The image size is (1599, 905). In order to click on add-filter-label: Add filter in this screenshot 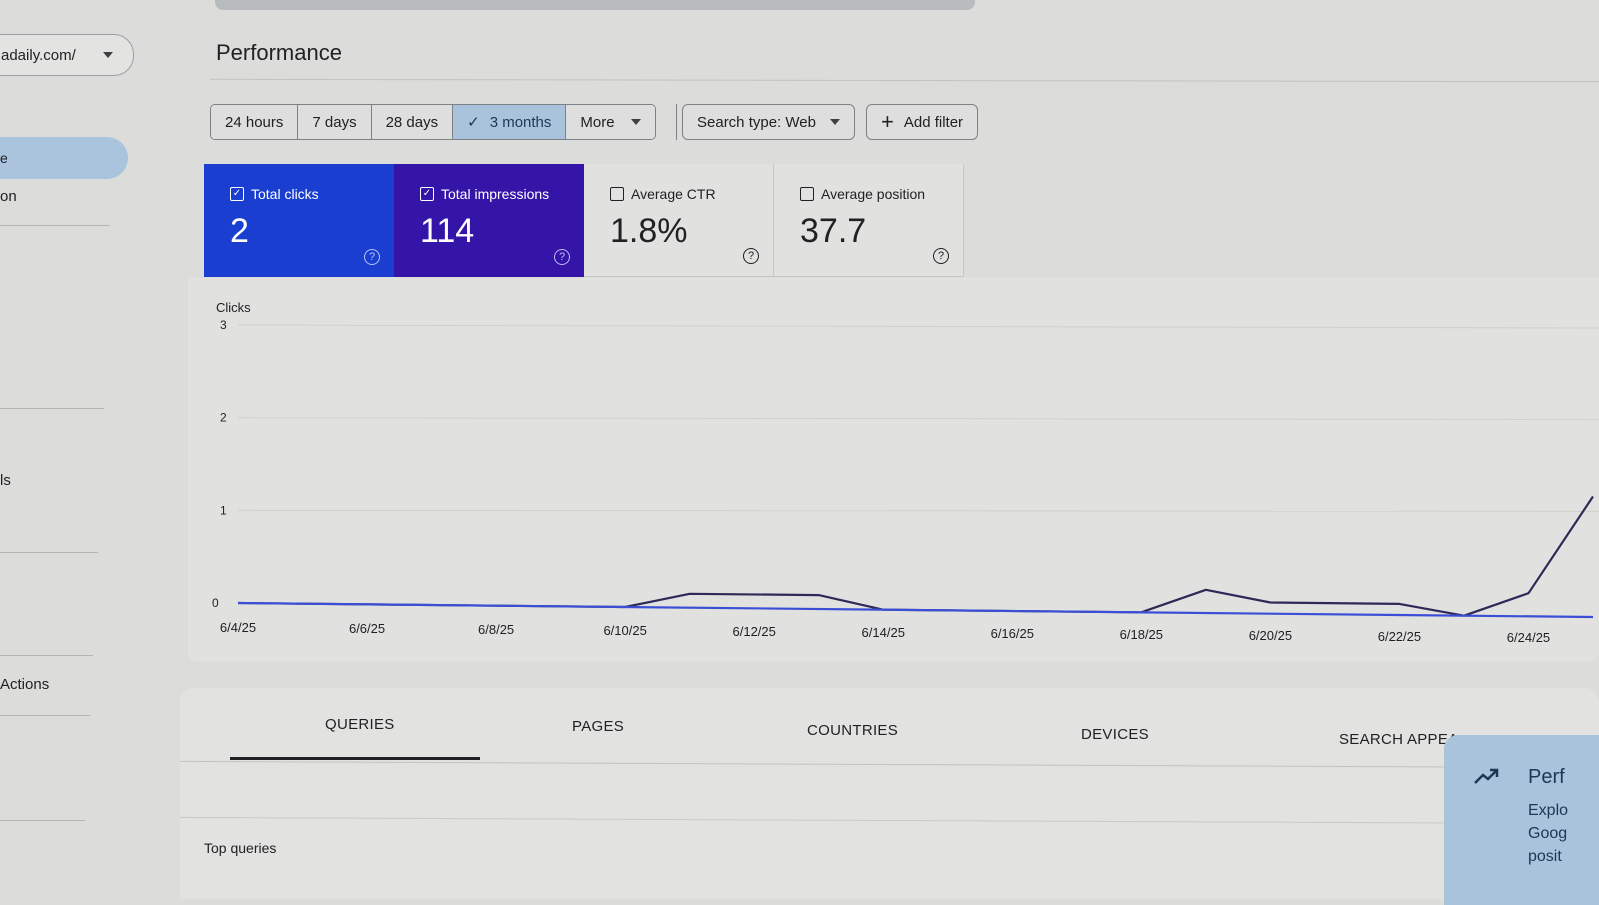, I will do `click(933, 122)`.